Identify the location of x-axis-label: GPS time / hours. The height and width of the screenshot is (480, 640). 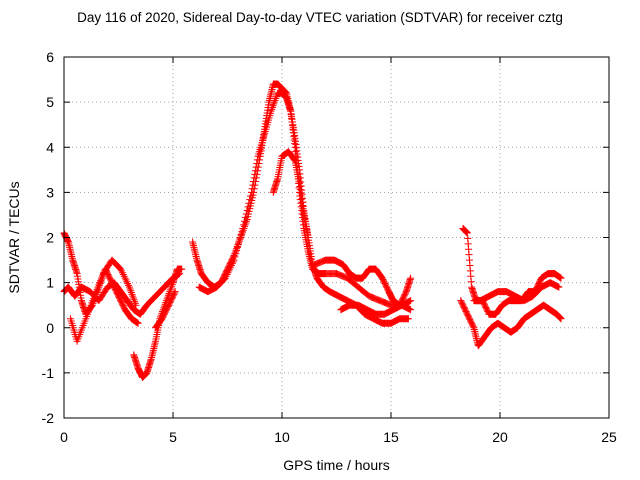
(336, 465).